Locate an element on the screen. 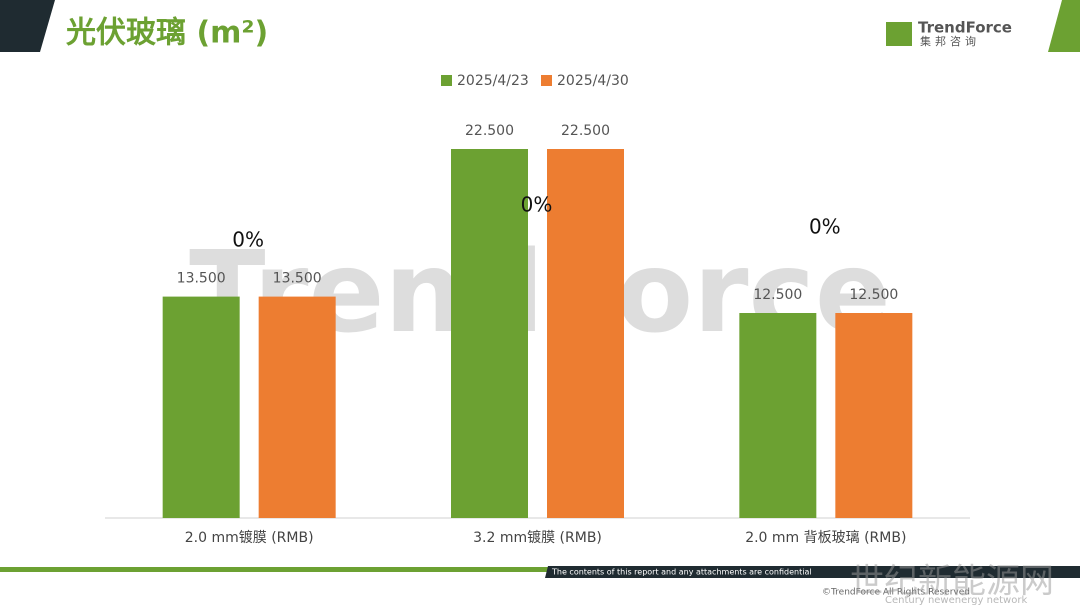 The width and height of the screenshot is (1080, 608). logo-sub: 集邦咨询 is located at coordinates (950, 41).